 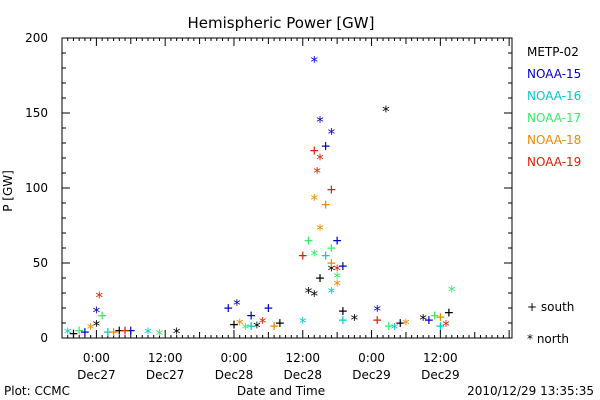 I want to click on marker-legend: + south * north, so click(x=550, y=323).